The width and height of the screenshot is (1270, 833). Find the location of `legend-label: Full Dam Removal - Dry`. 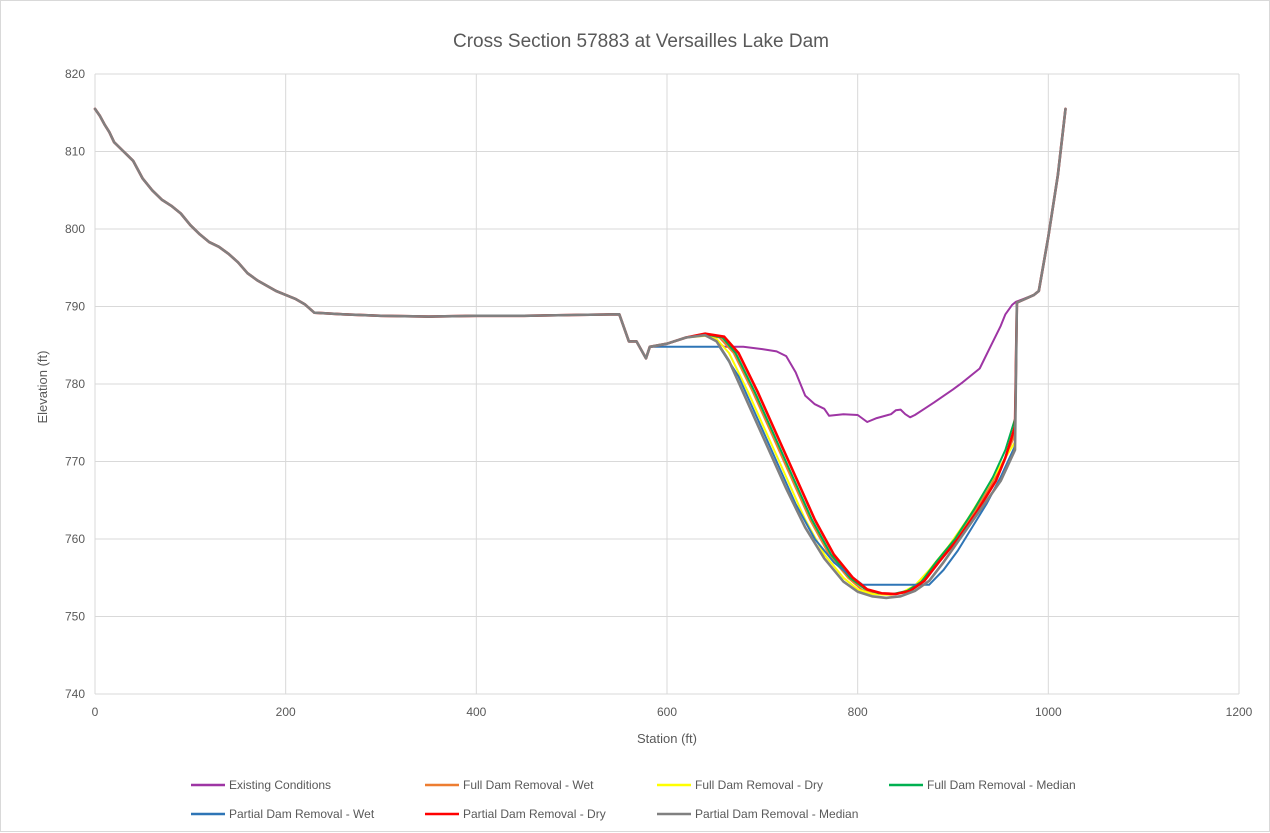

legend-label: Full Dam Removal - Dry is located at coordinates (759, 785).